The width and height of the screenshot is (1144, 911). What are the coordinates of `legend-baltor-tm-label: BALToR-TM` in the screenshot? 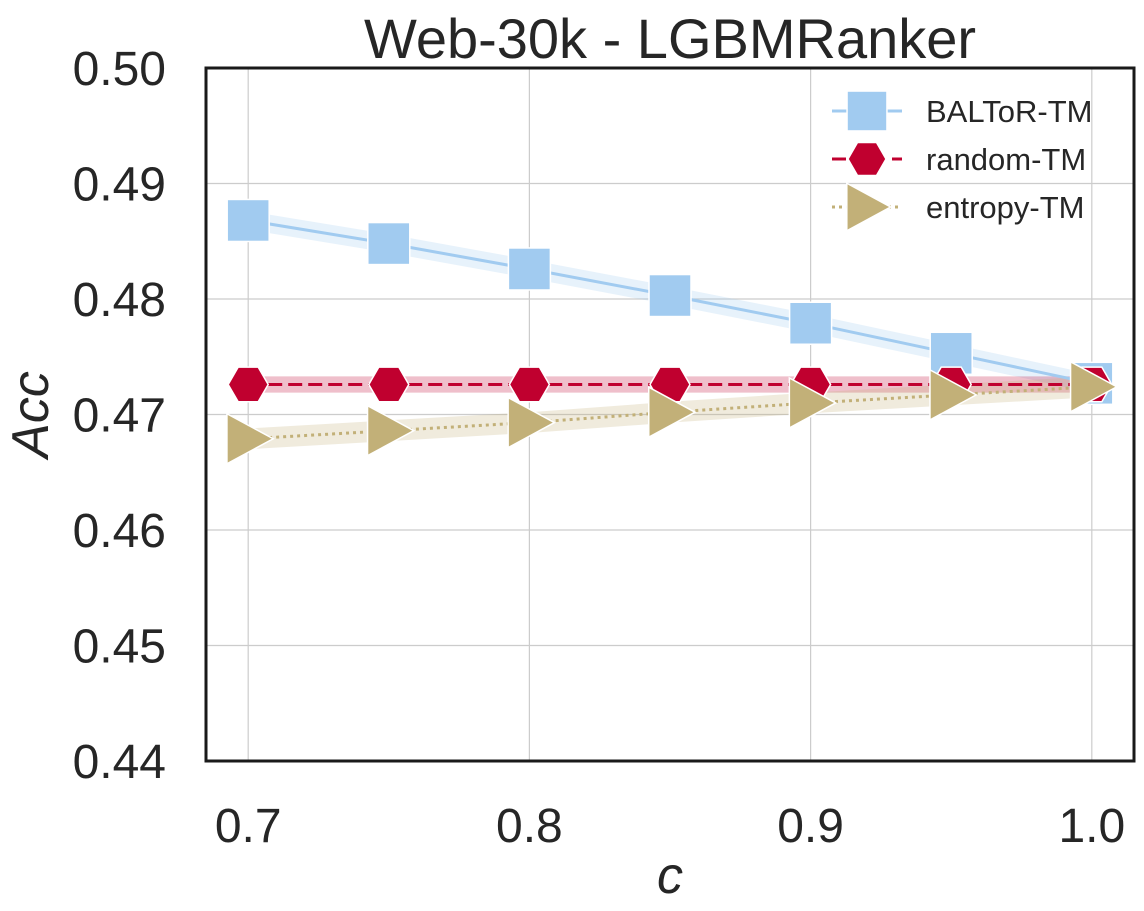 It's located at (1009, 111).